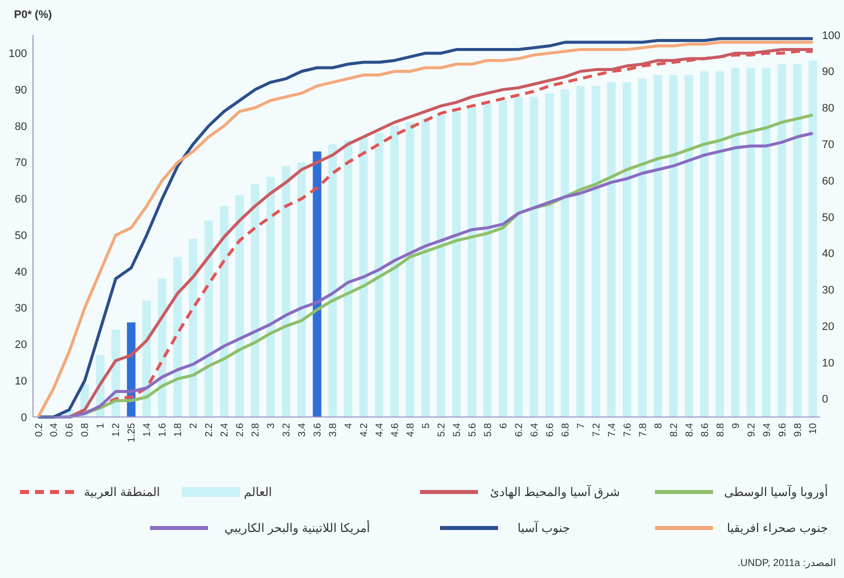 Image resolution: width=844 pixels, height=578 pixels. I want to click on x-tick-label: 9.4, so click(767, 429).